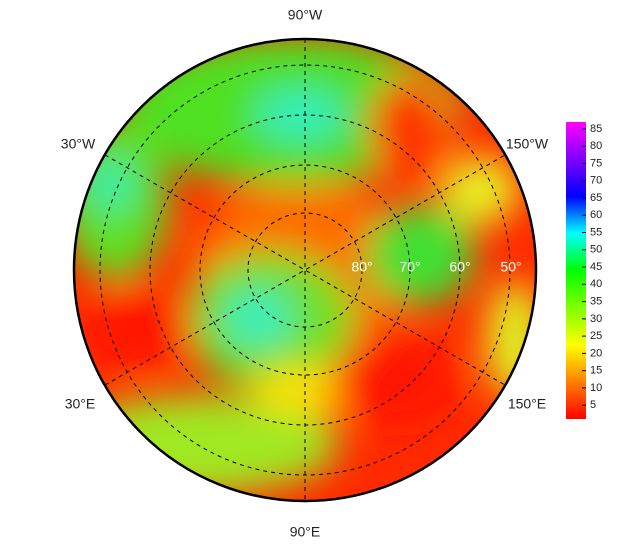  I want to click on latitude-label: 70°, so click(409, 267).